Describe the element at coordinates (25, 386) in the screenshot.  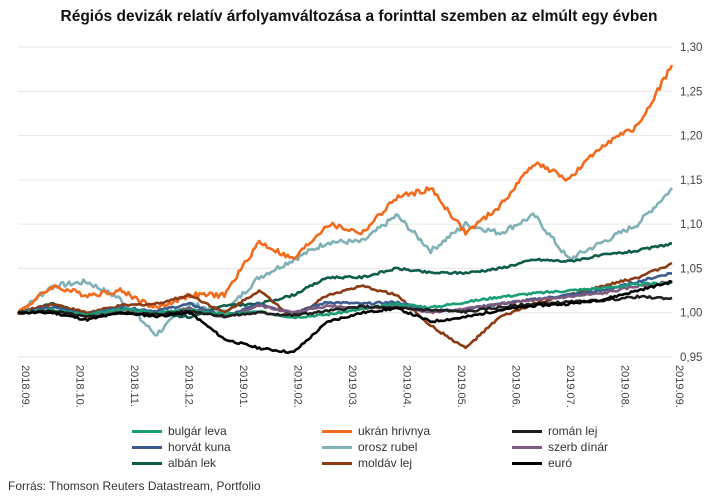
I see `x-tick-label: 2018.09.` at that location.